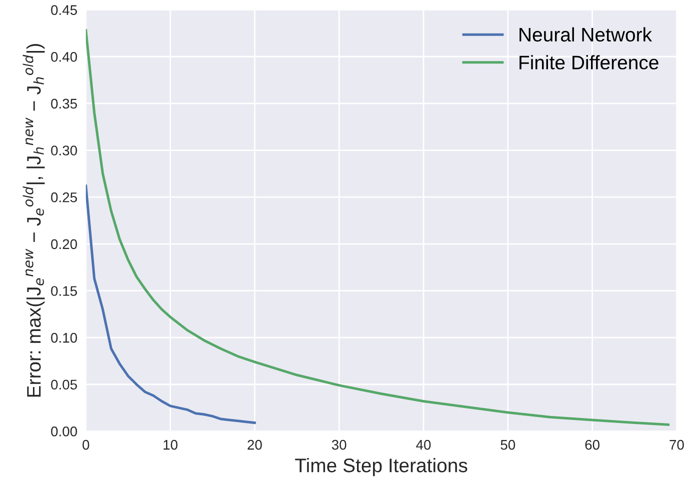 The width and height of the screenshot is (687, 490). What do you see at coordinates (592, 445) in the screenshot?
I see `x-tick-label: 60` at bounding box center [592, 445].